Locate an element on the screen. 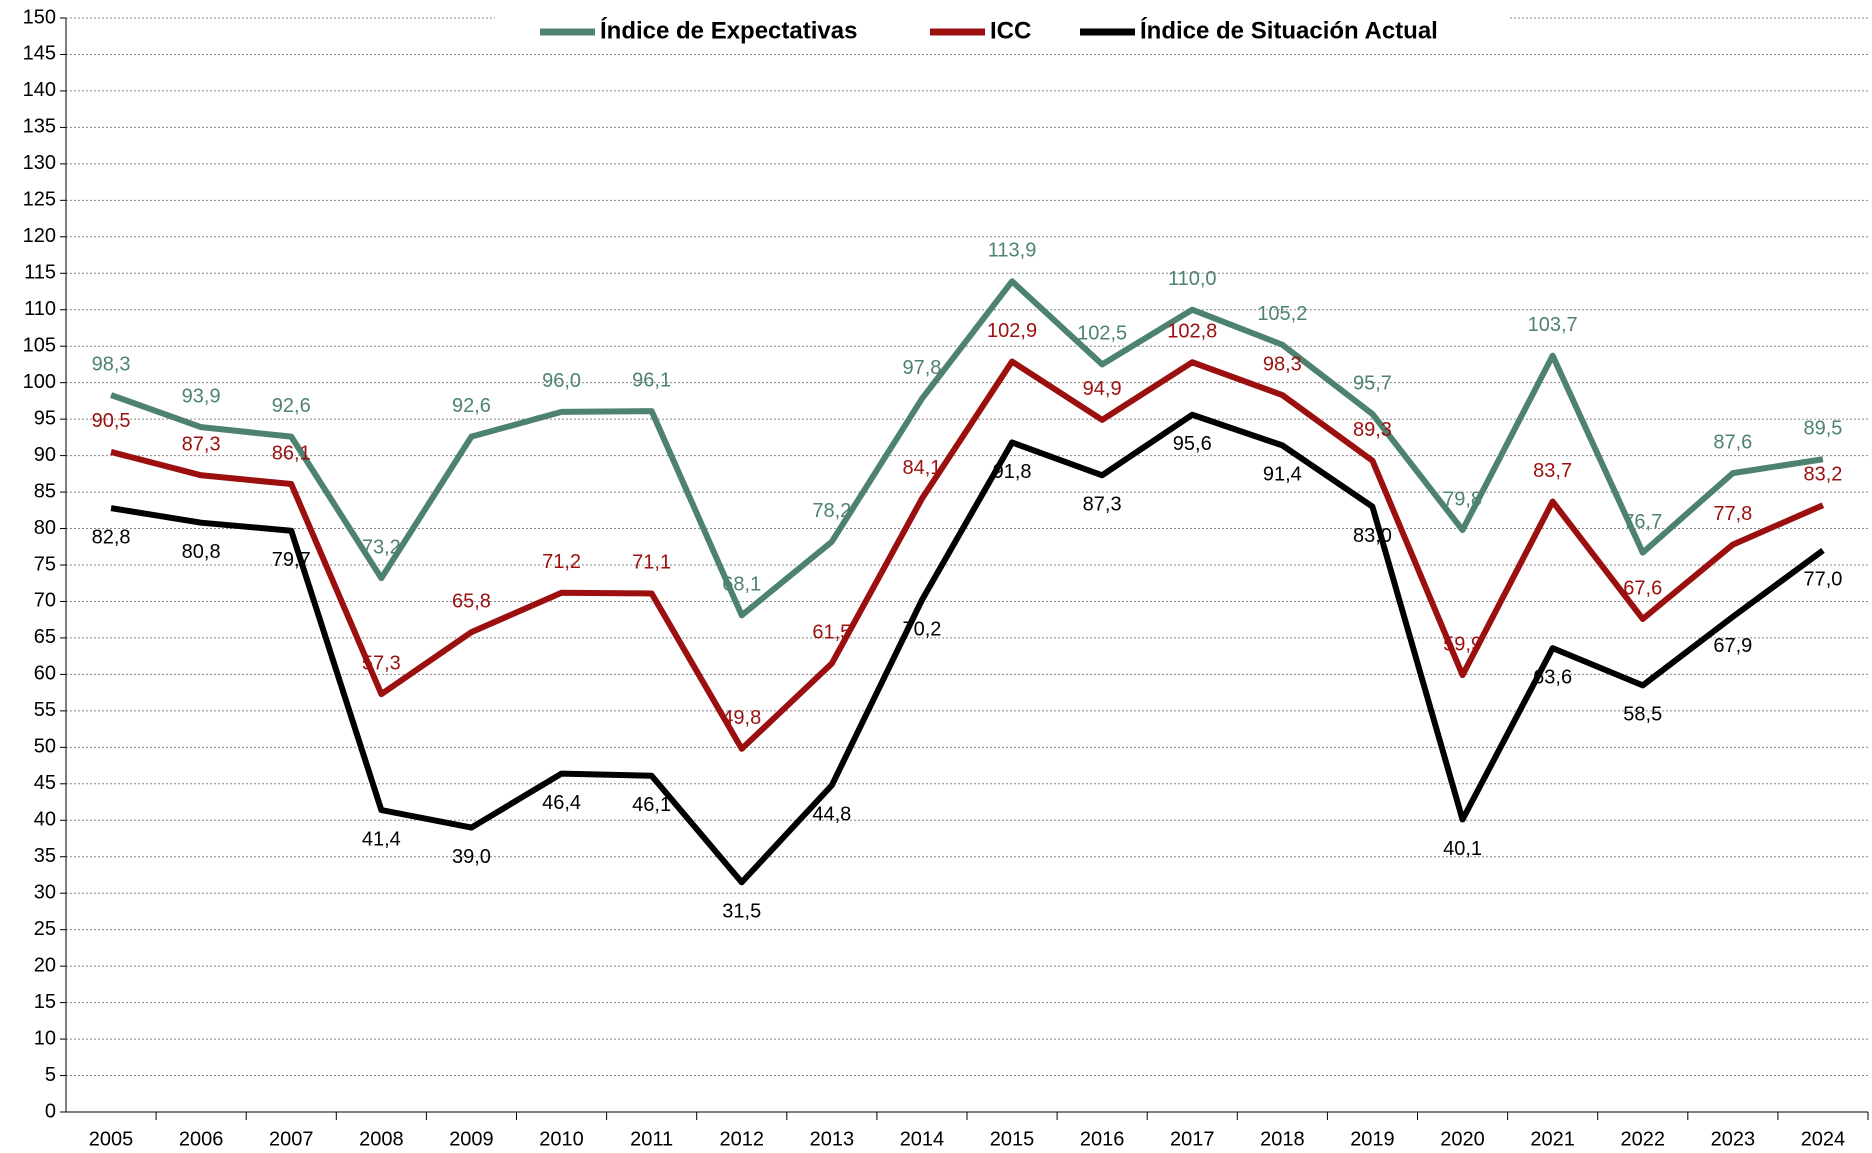  y-tick-label: 10 is located at coordinates (45, 1038).